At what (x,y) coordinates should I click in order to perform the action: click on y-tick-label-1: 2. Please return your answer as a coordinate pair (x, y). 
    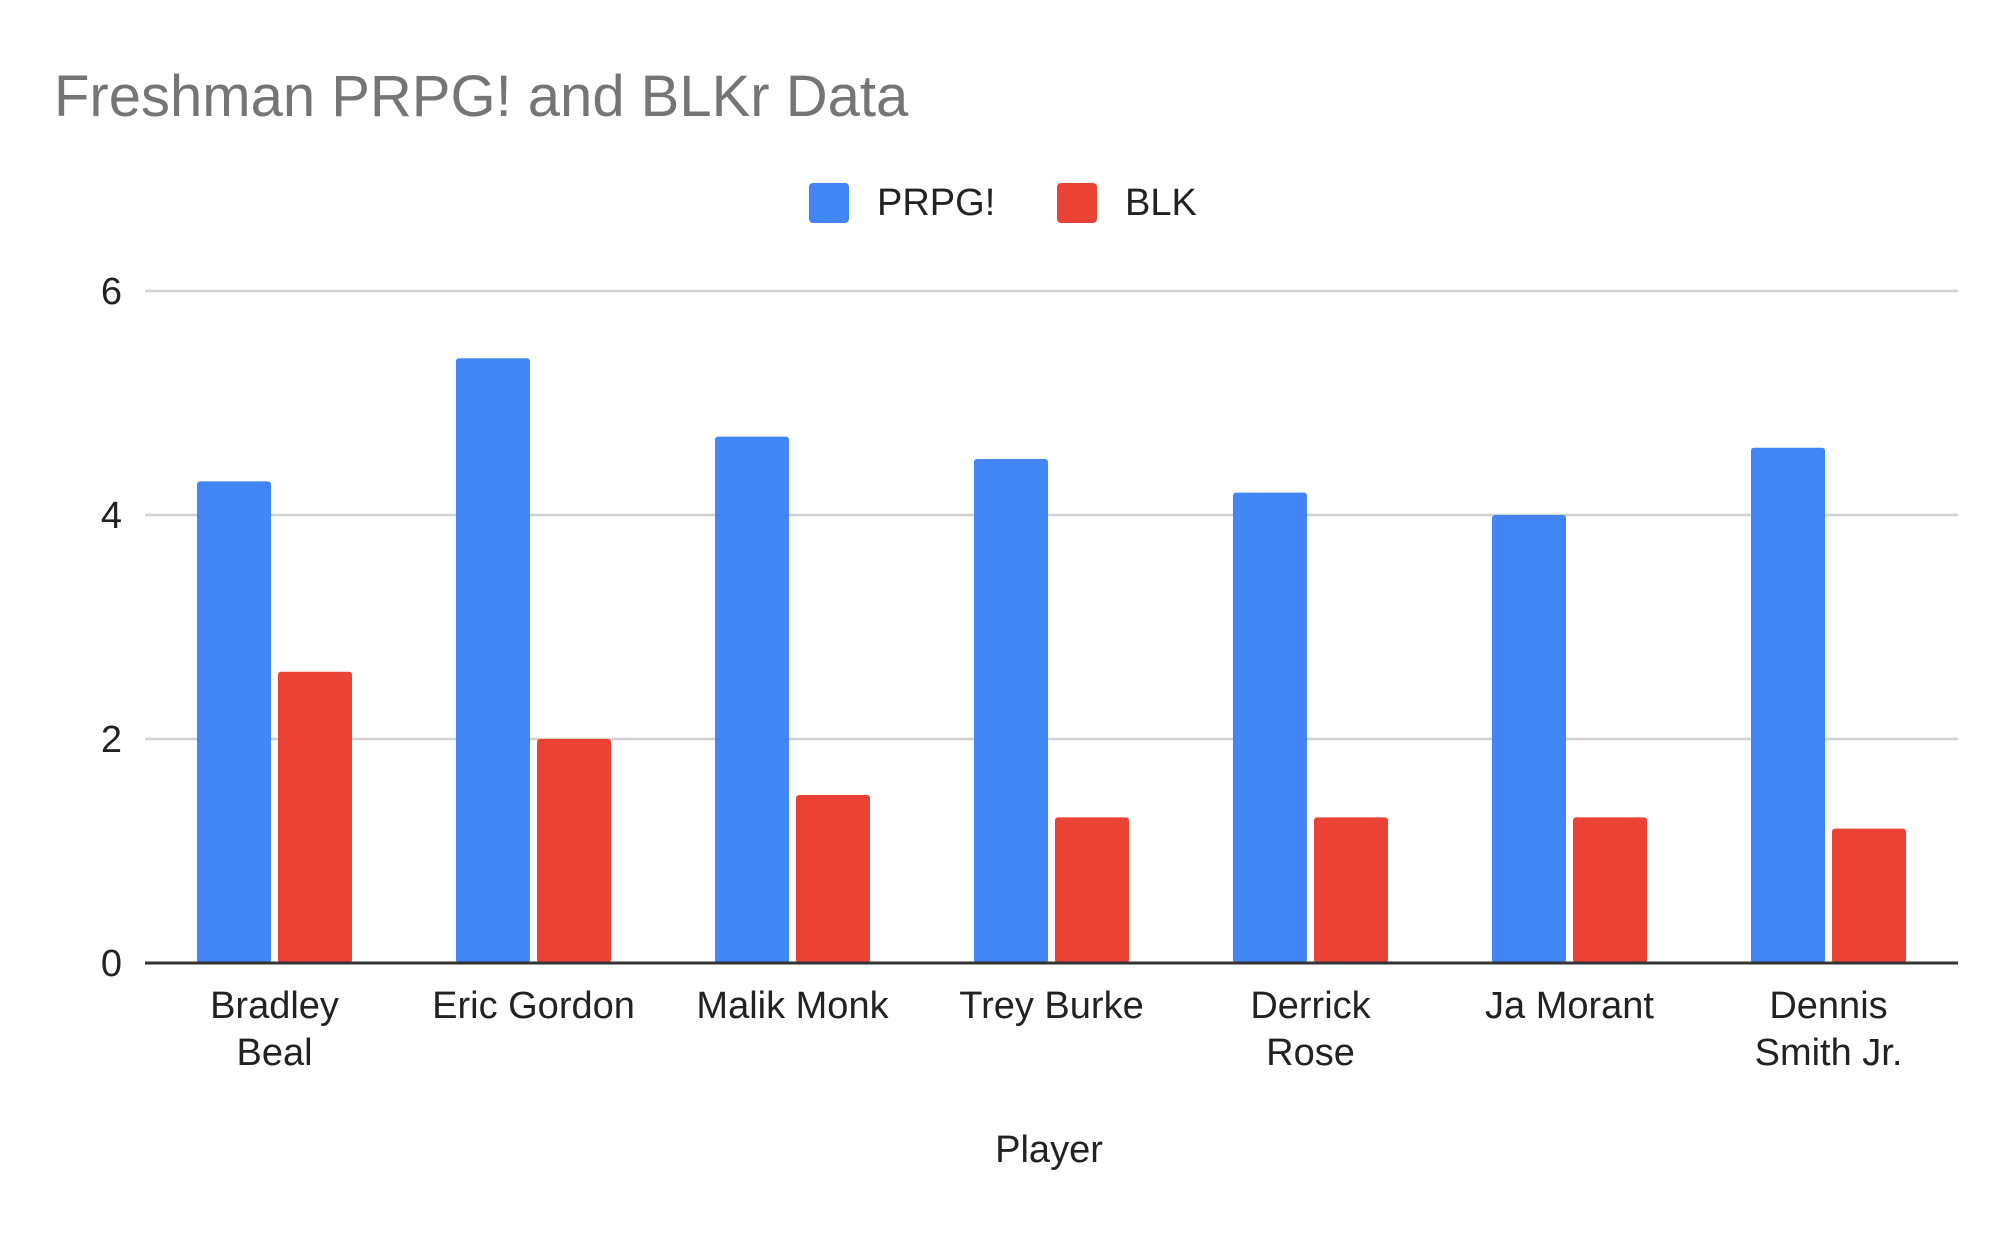
    Looking at the image, I should click on (111, 740).